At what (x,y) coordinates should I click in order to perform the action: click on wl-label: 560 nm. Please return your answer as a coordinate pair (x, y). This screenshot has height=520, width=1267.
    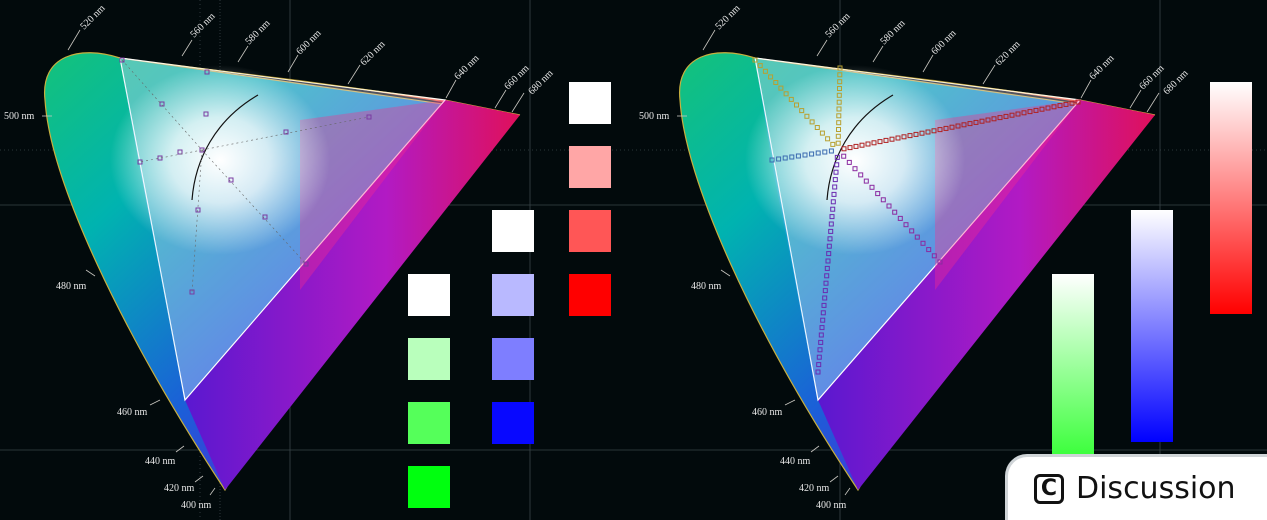
    Looking at the image, I should click on (202, 25).